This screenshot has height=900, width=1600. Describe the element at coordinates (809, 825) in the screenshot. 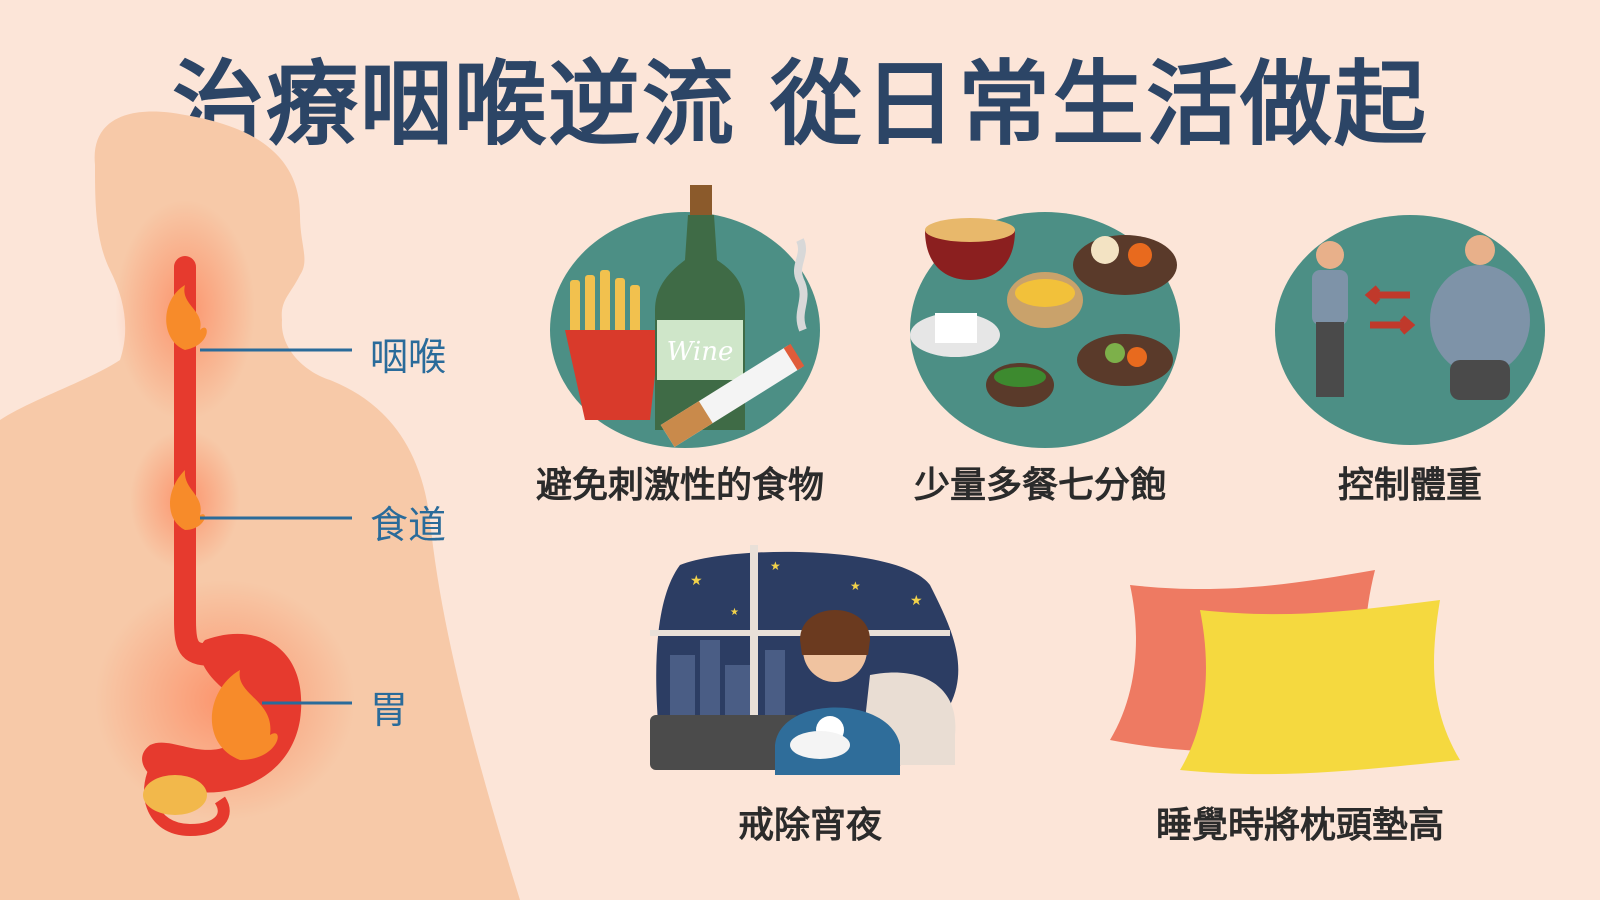

I see `tip-label-no-late-snacks: 戒除宵夜` at that location.